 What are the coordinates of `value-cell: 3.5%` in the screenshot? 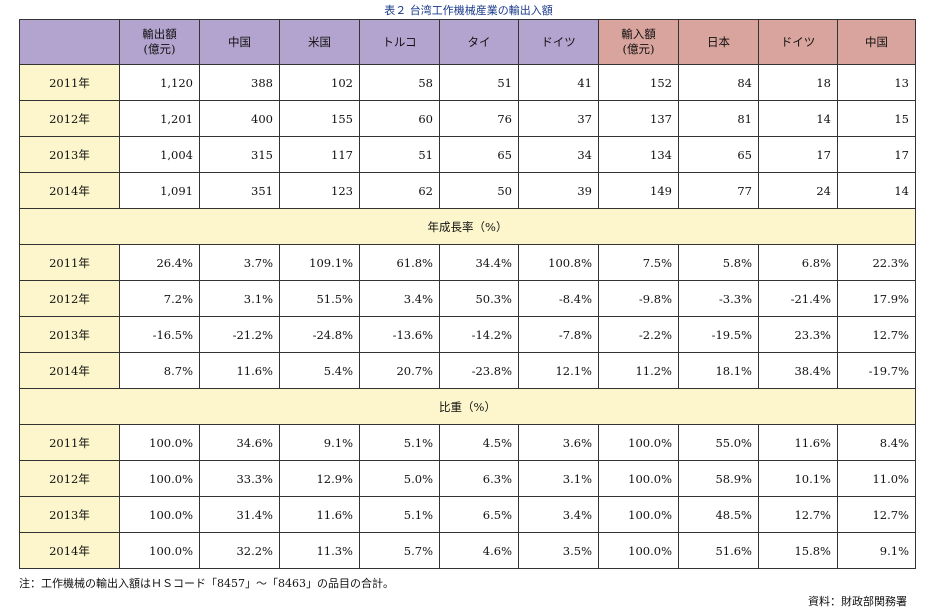 It's located at (558, 550).